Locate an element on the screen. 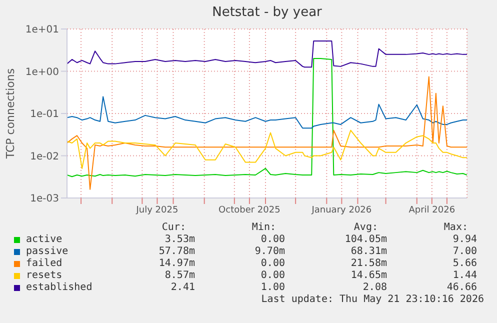  legend-label: established is located at coordinates (59, 287).